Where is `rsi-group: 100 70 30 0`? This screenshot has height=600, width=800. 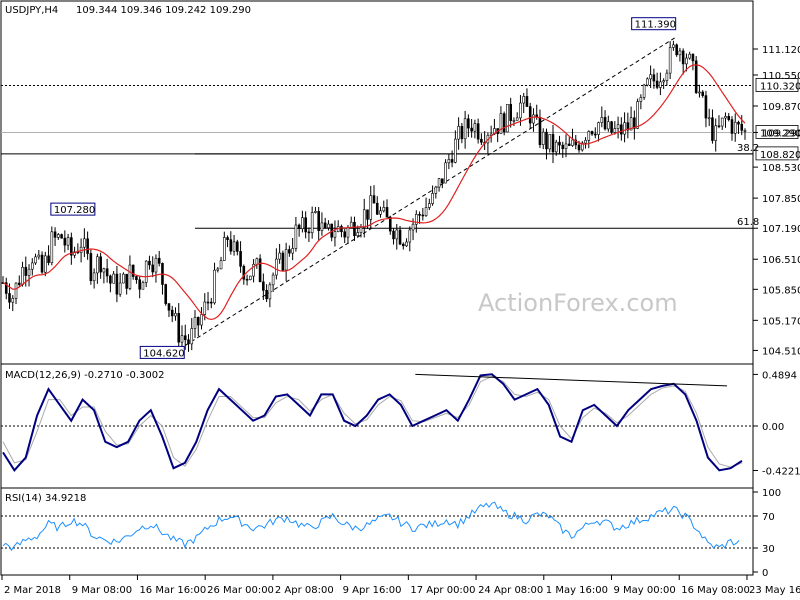 rsi-group: 100 70 30 0 is located at coordinates (391, 533).